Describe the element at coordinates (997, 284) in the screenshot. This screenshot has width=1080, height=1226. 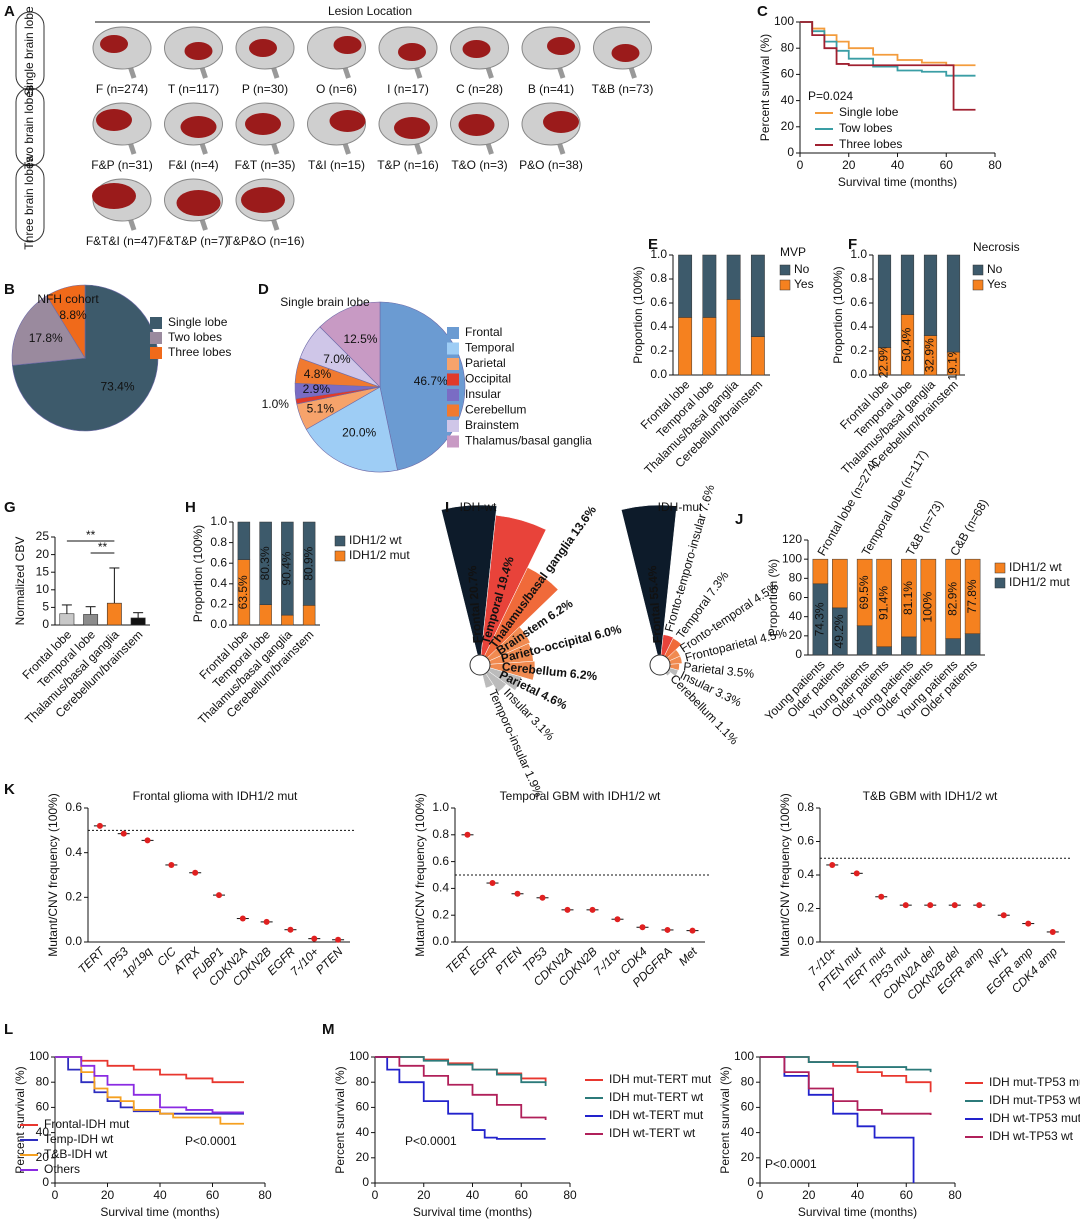
I see `legend-label: Yes` at that location.